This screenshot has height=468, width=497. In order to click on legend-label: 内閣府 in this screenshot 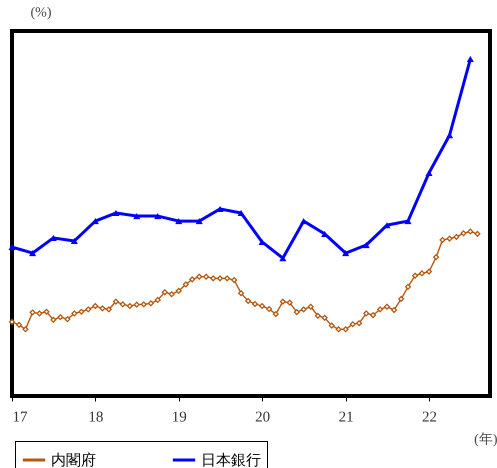, I will do `click(73, 460)`.